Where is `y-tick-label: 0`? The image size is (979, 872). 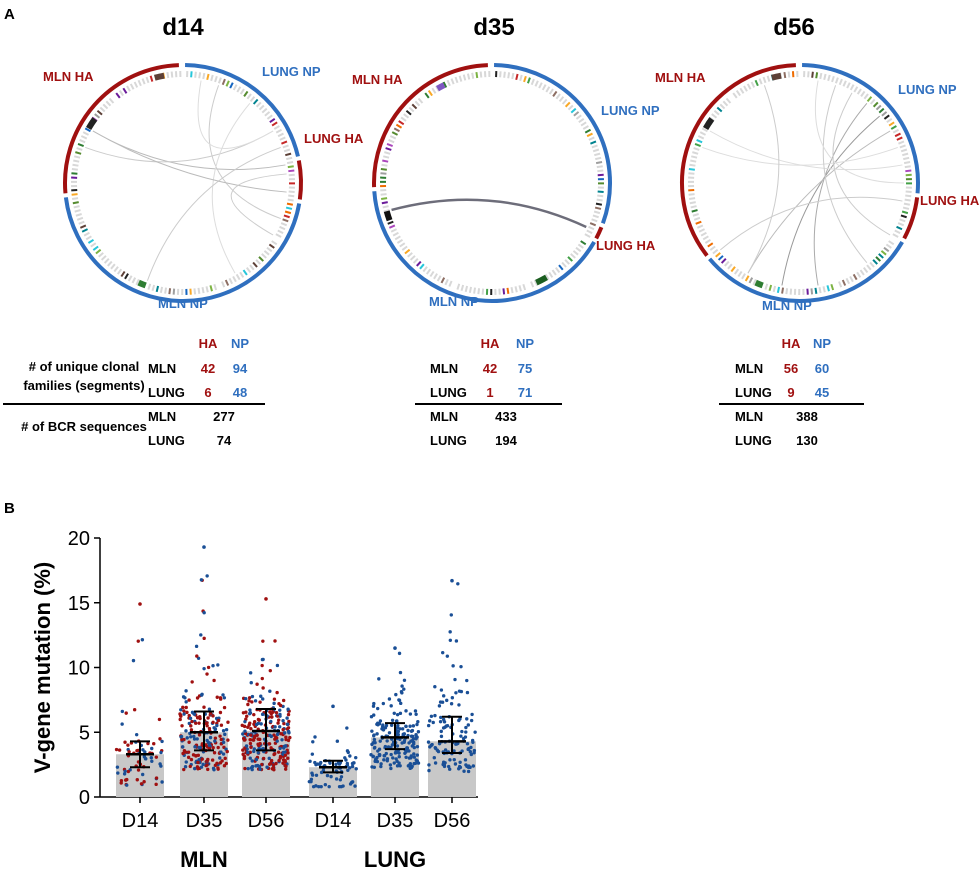
y-tick-label: 0 is located at coordinates (84, 798).